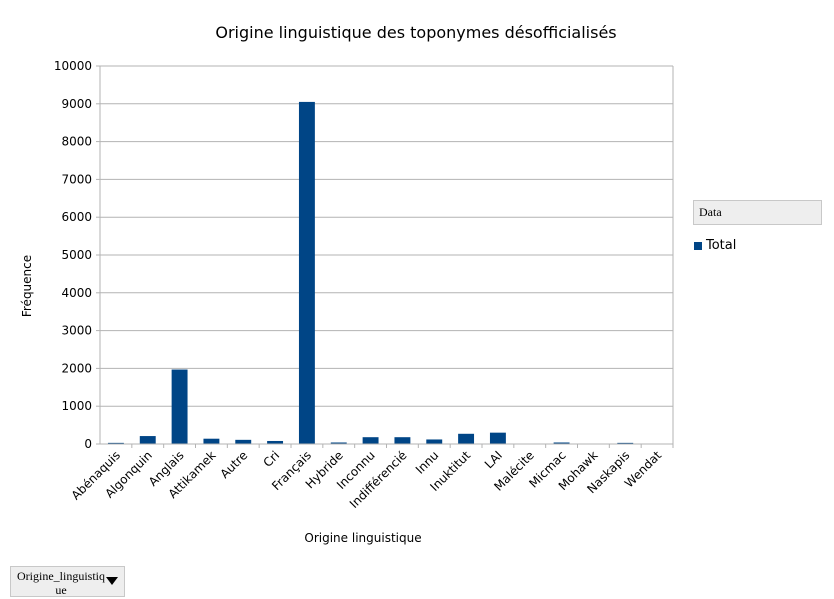 Image resolution: width=834 pixels, height=599 pixels. Describe the element at coordinates (698, 245) in the screenshot. I see `legend-swatch` at that location.